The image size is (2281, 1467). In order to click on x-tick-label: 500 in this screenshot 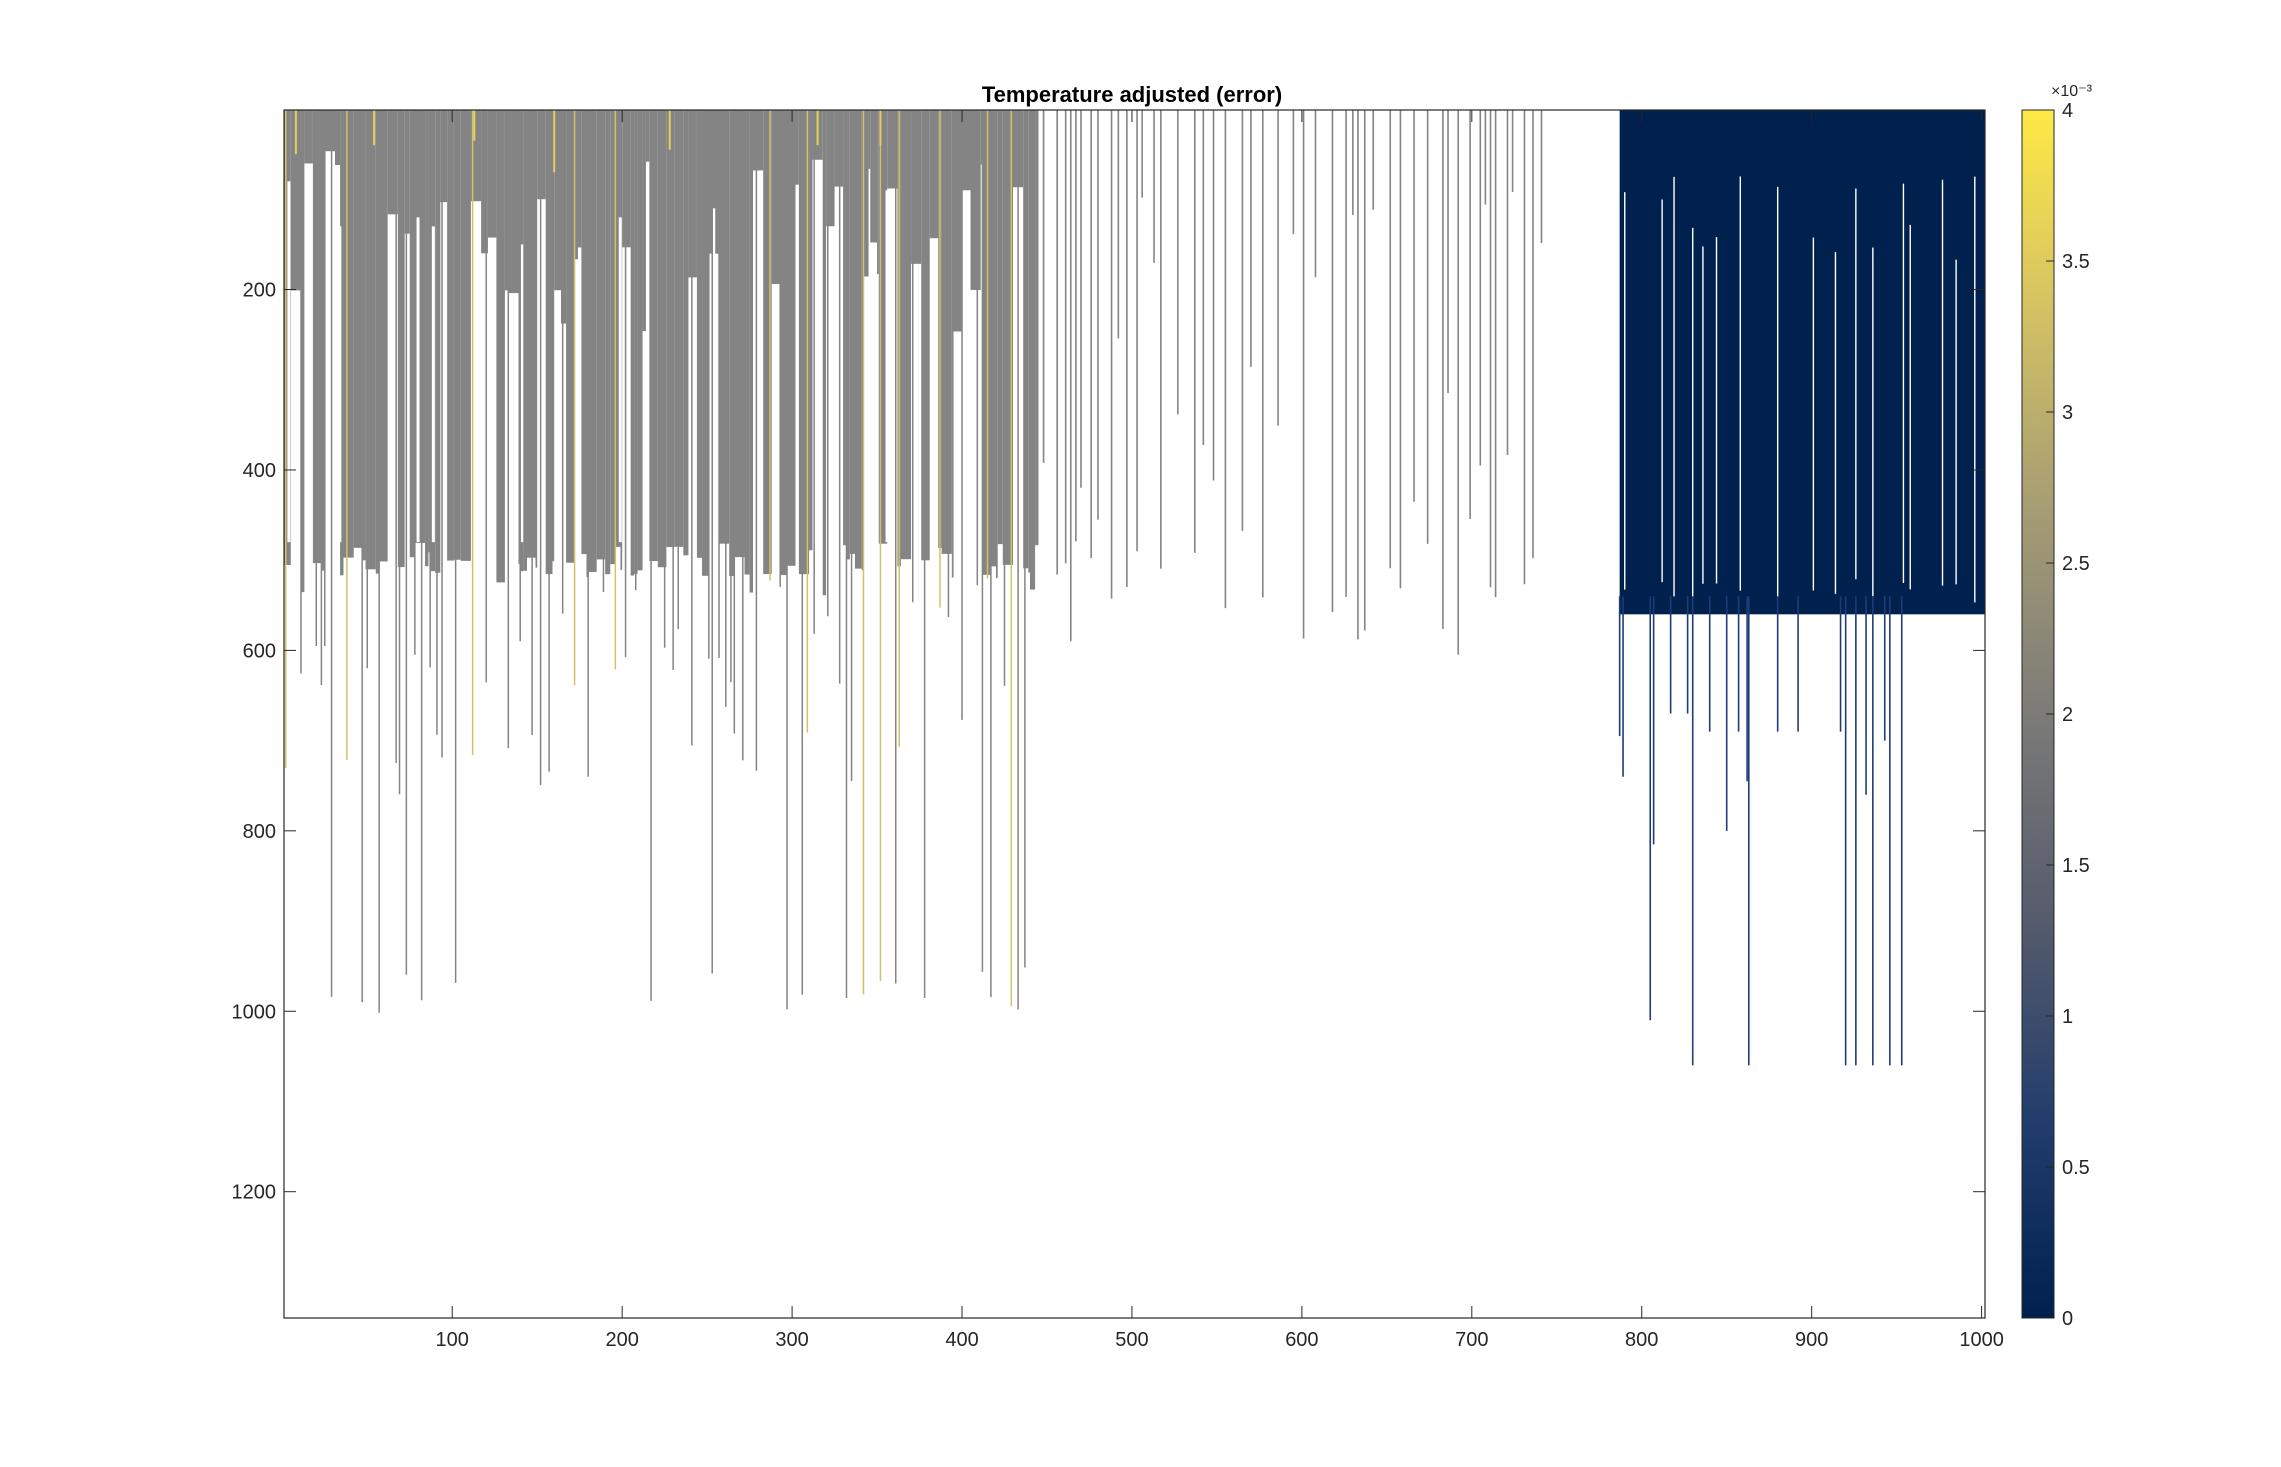, I will do `click(1131, 1340)`.